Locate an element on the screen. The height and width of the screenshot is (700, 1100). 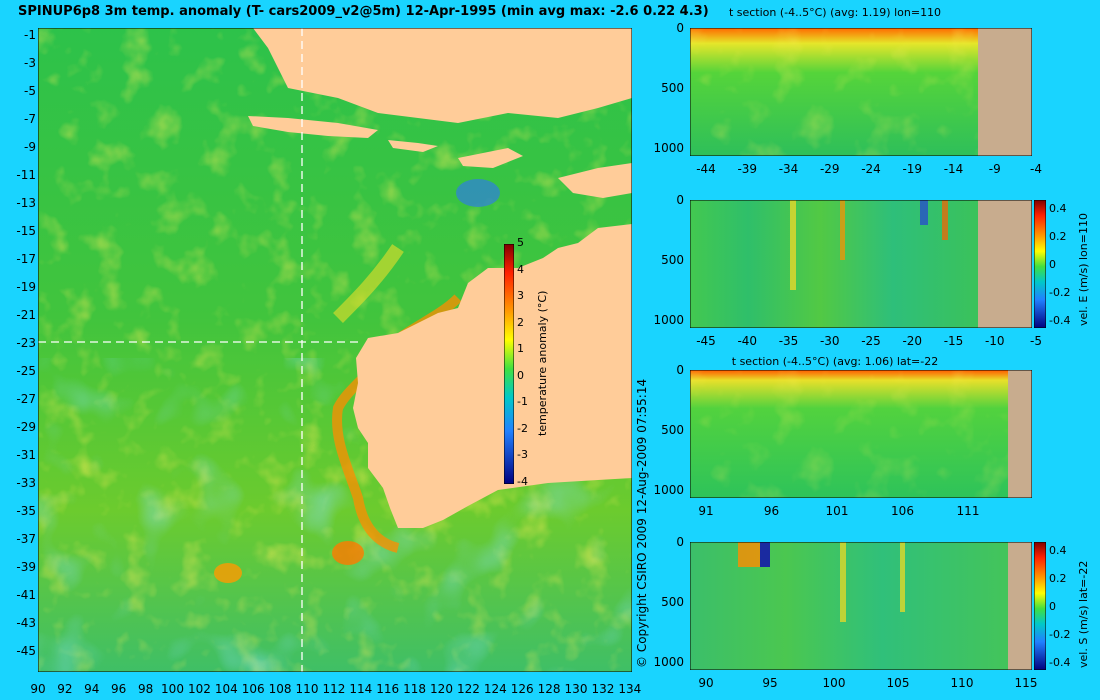
lat-tick-label: -5 is located at coordinates (30, 91).